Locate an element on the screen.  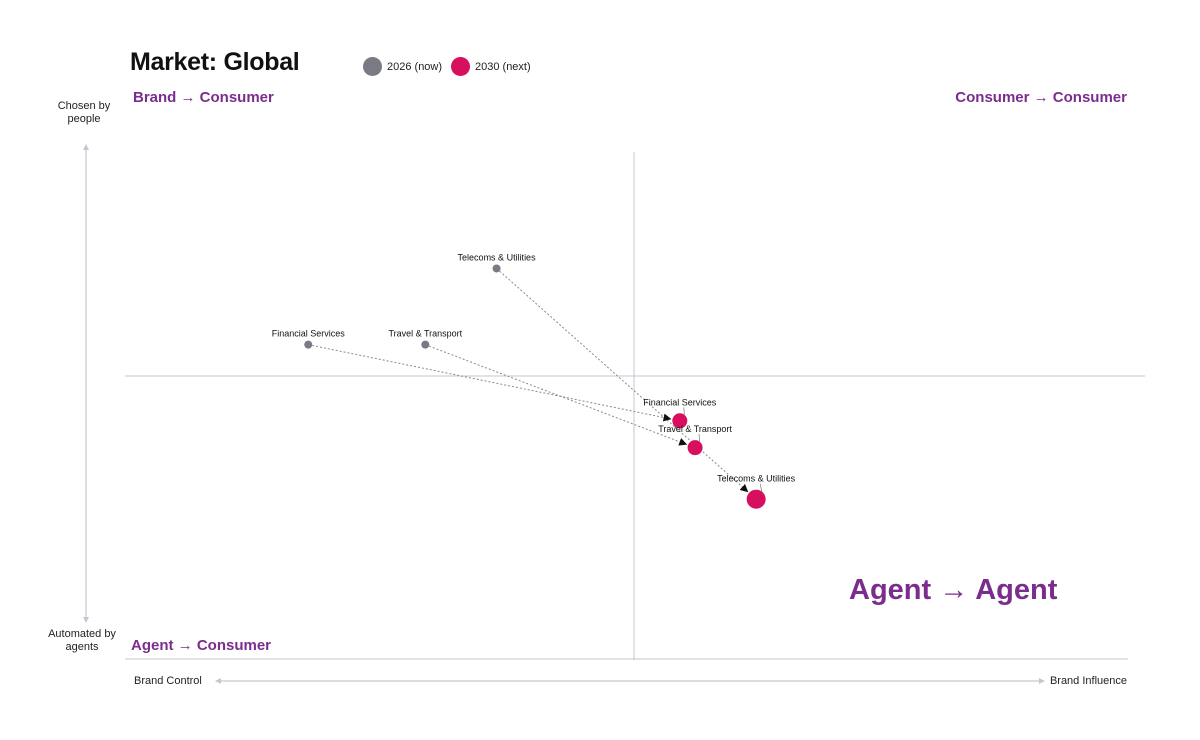
x-axis-right-label: Brand Influence is located at coordinates (1088, 681).